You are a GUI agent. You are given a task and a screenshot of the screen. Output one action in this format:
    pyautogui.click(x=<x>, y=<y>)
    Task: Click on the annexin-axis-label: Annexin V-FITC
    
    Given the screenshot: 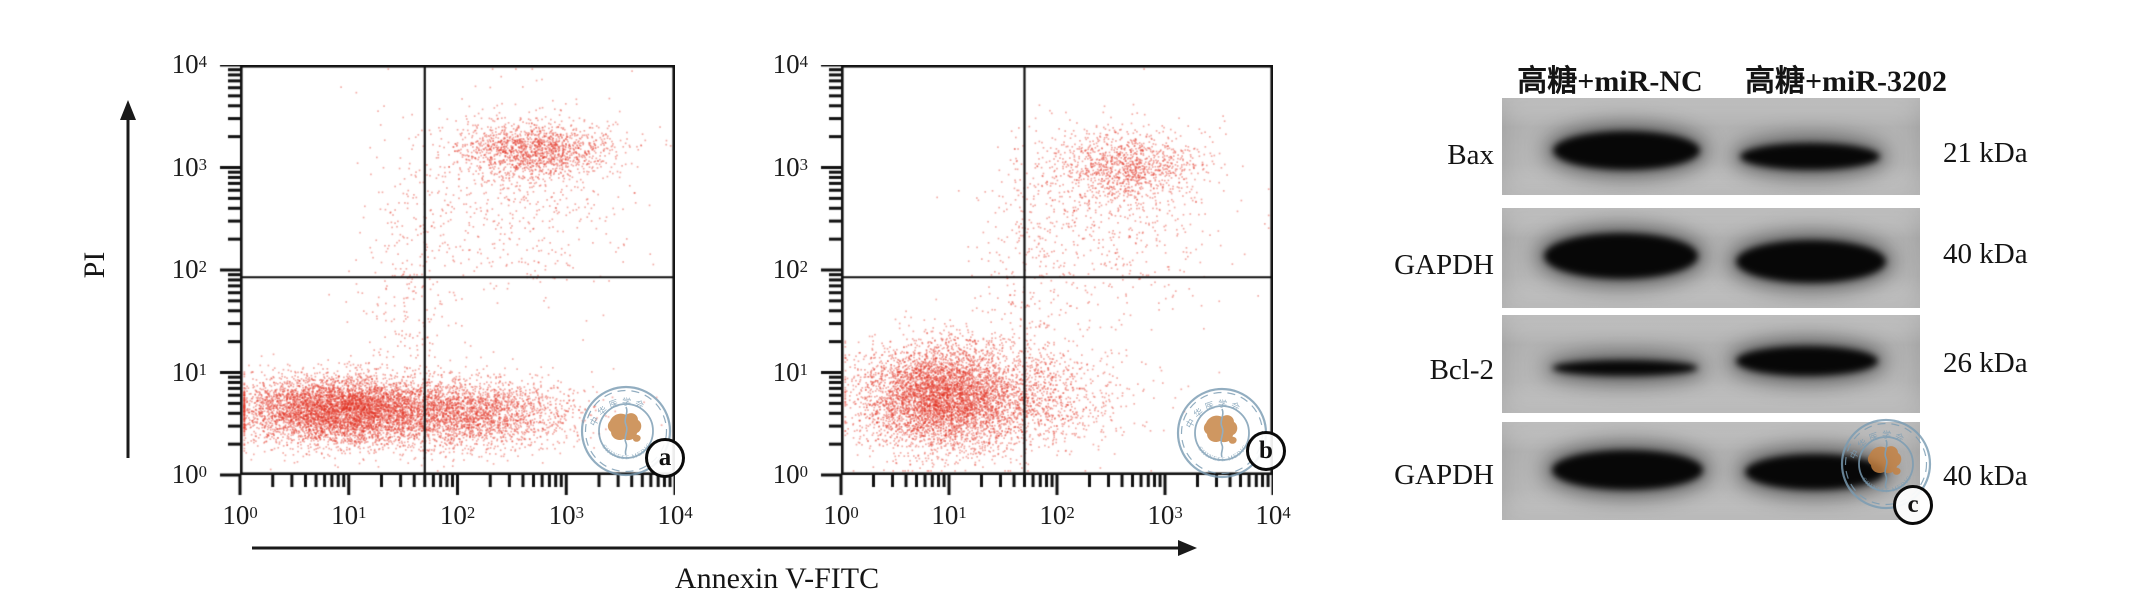 What is the action you would take?
    pyautogui.click(x=777, y=578)
    